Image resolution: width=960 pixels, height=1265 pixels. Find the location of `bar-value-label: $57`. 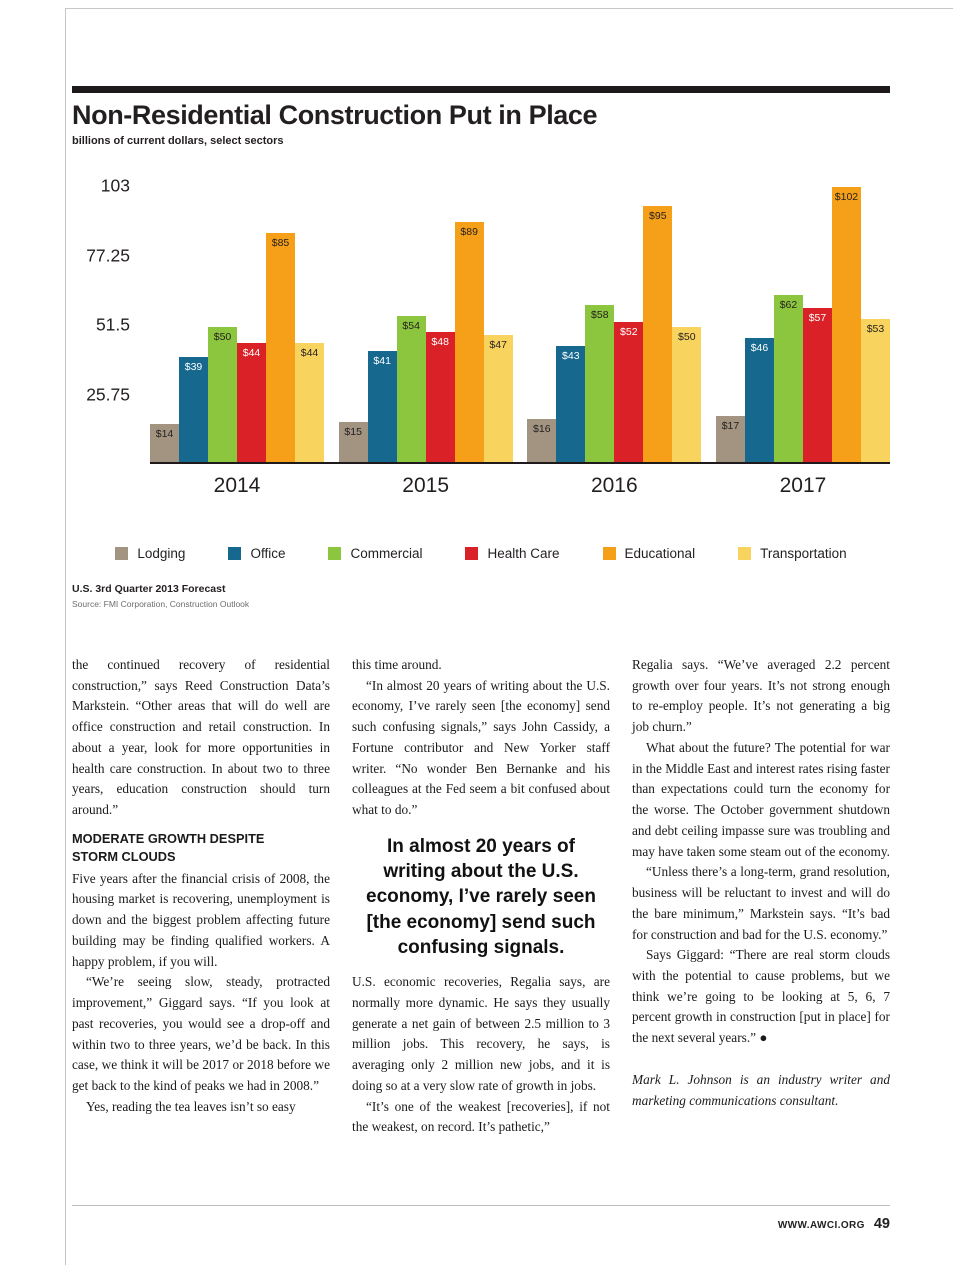

bar-value-label: $57 is located at coordinates (817, 318).